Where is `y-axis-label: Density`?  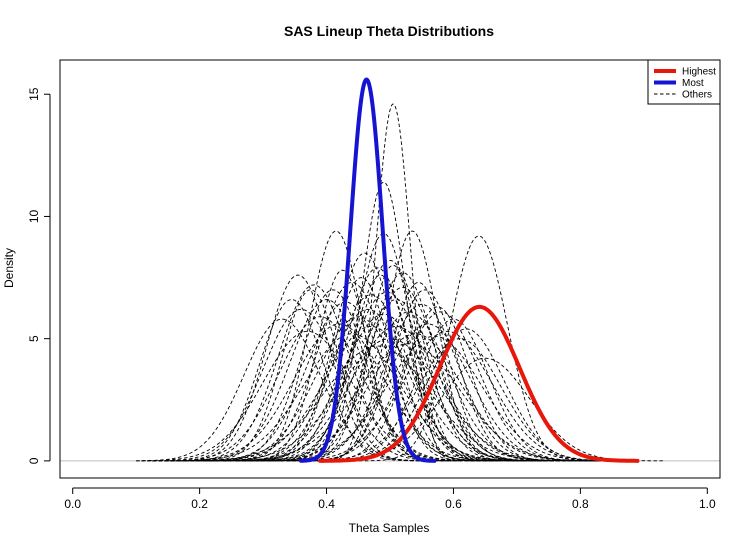
y-axis-label: Density is located at coordinates (9, 268).